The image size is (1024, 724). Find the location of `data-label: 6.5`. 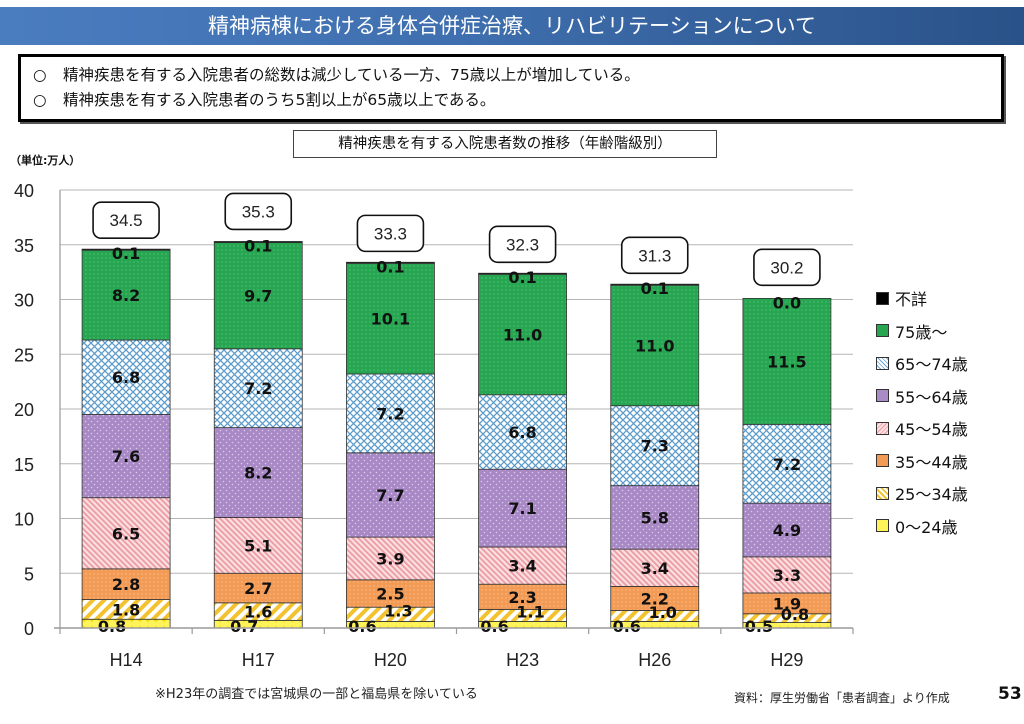

data-label: 6.5 is located at coordinates (126, 533).